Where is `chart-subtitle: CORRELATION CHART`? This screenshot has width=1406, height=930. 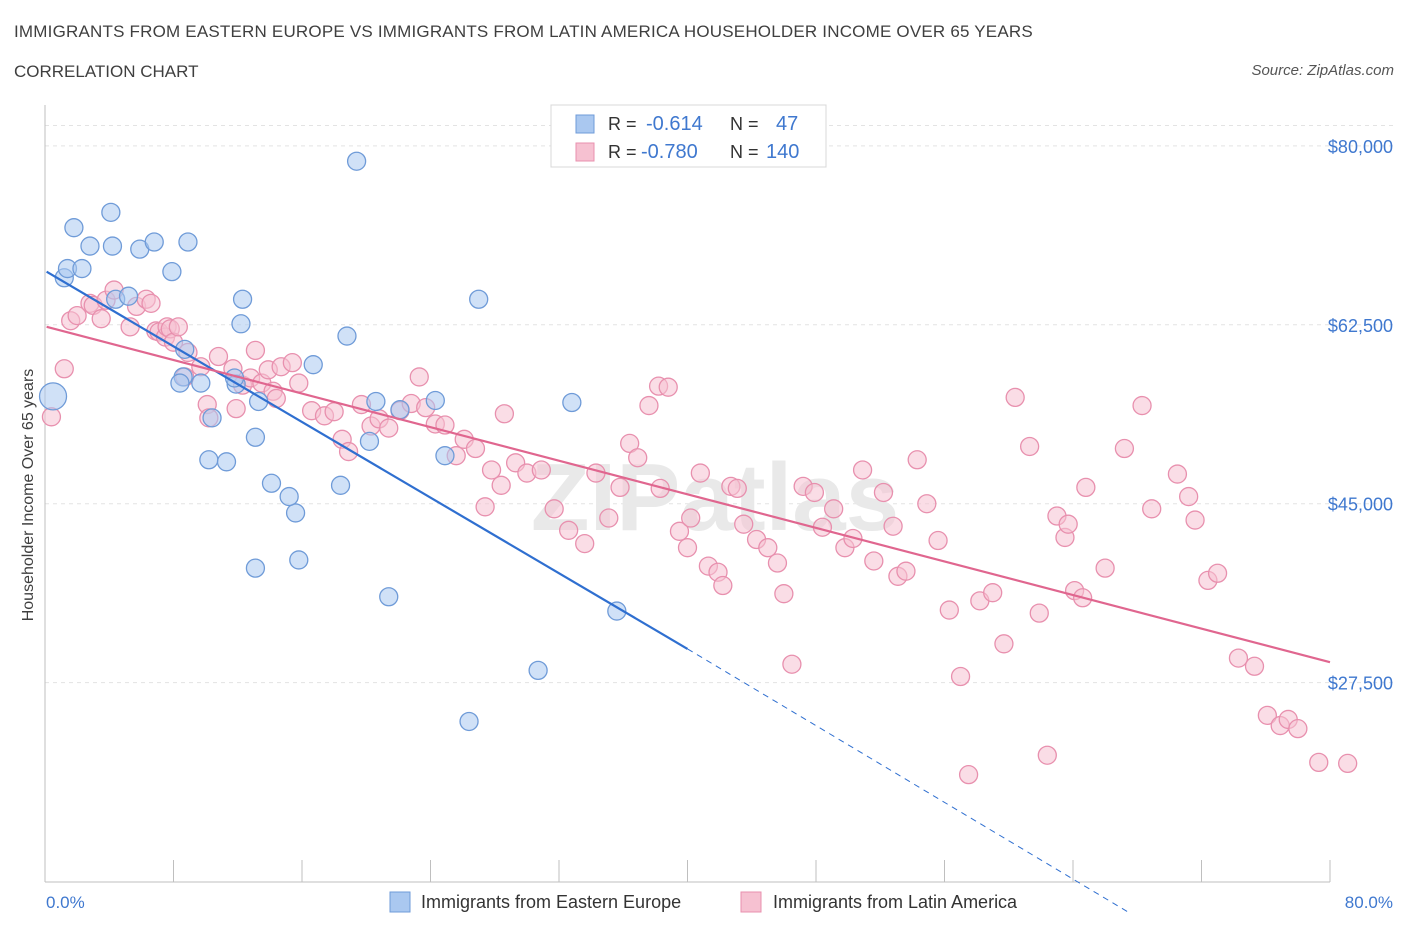
chart-subtitle: CORRELATION CHART is located at coordinates (106, 71).